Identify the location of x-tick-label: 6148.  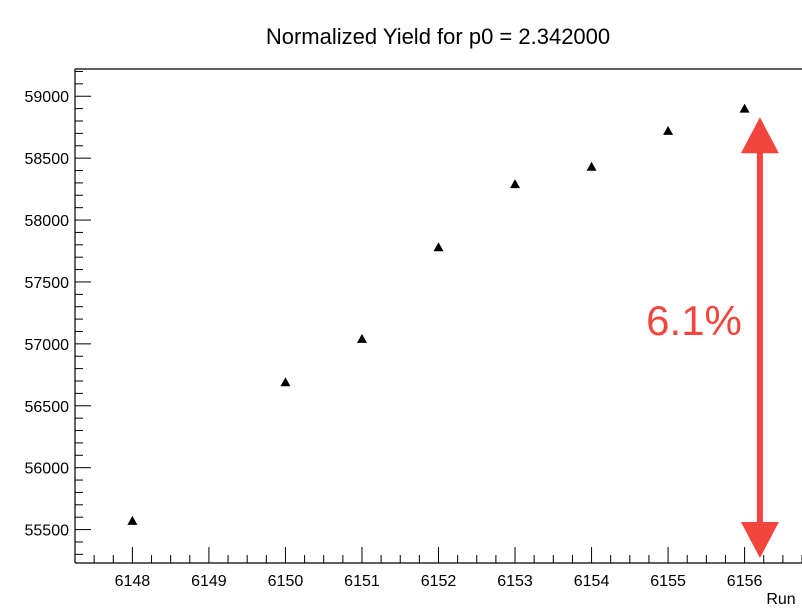
(133, 581).